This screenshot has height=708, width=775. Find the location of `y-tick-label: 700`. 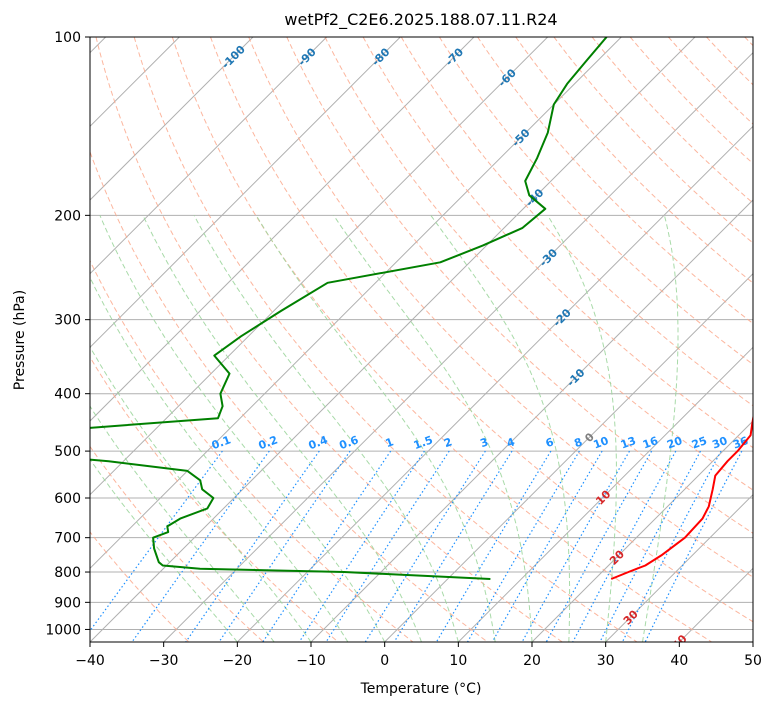

y-tick-label: 700 is located at coordinates (67, 539).